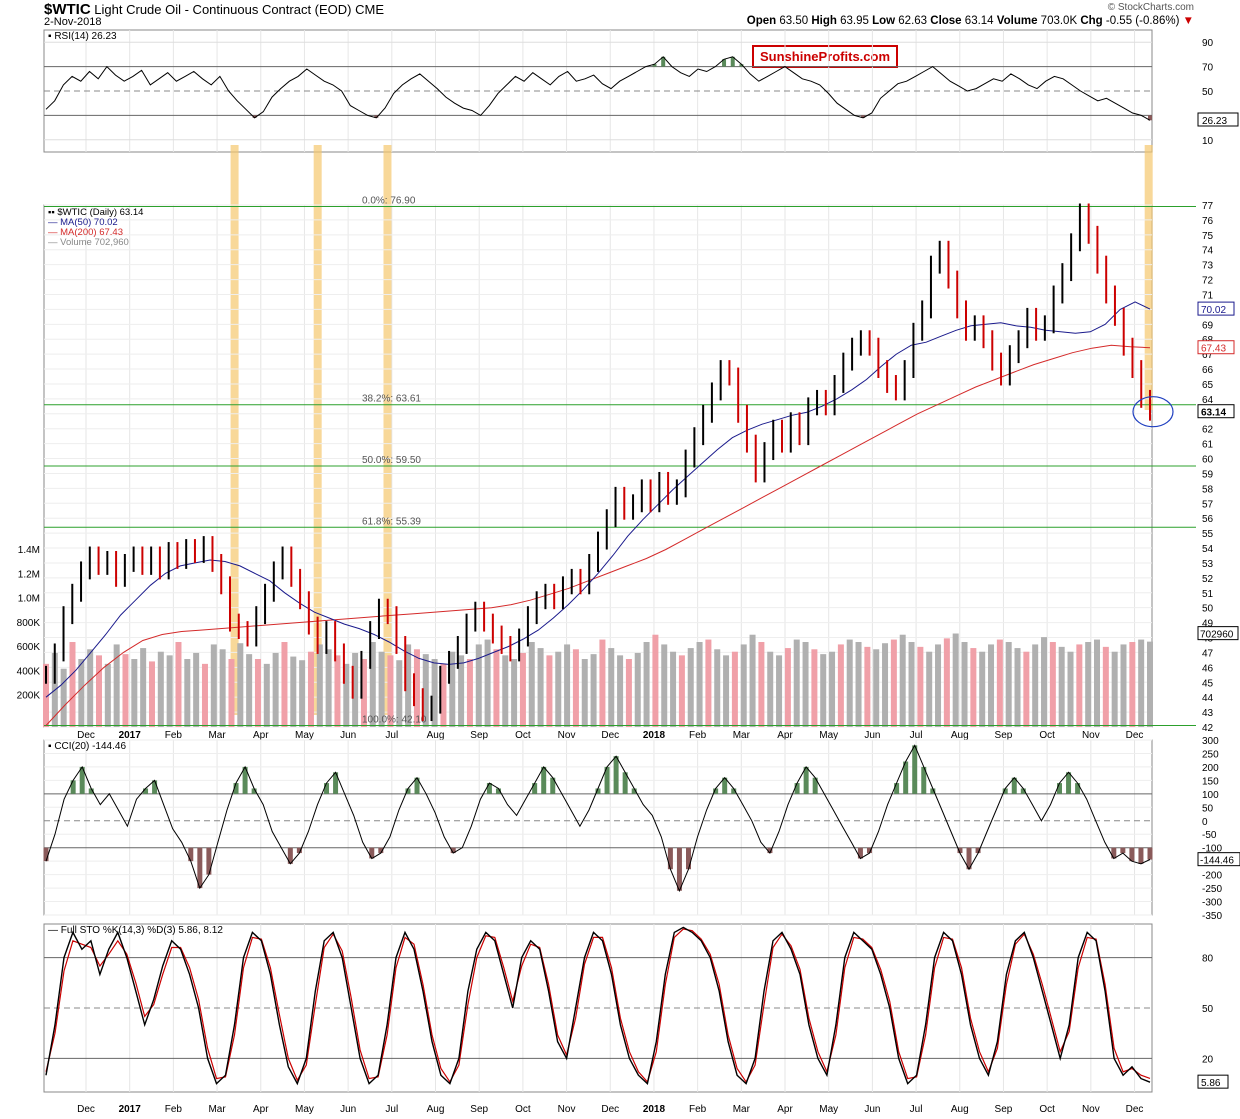 Image resolution: width=1240 pixels, height=1119 pixels. I want to click on month-tick-label: Oct, so click(523, 735).